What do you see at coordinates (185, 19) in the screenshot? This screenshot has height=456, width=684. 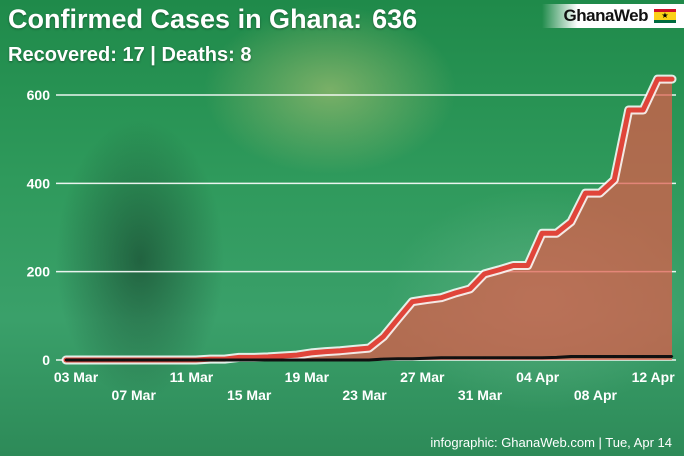 I see `title-text: Confirmed Cases in Ghana:` at bounding box center [185, 19].